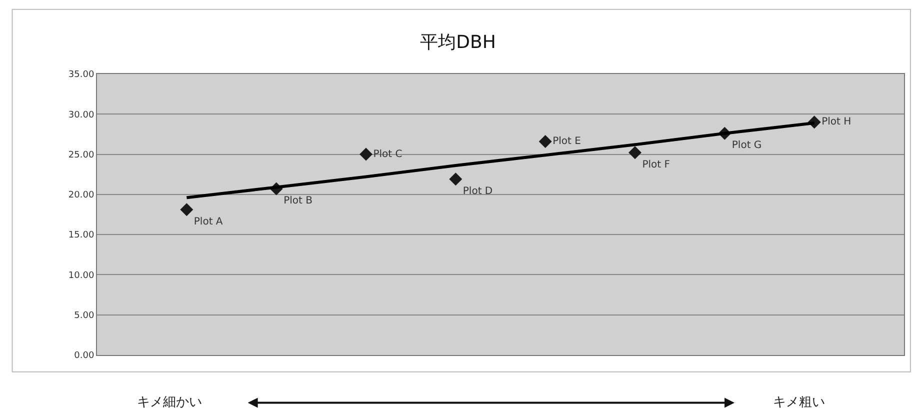 Image resolution: width=916 pixels, height=418 pixels. I want to click on y-tick-label: 10.00, so click(81, 275).